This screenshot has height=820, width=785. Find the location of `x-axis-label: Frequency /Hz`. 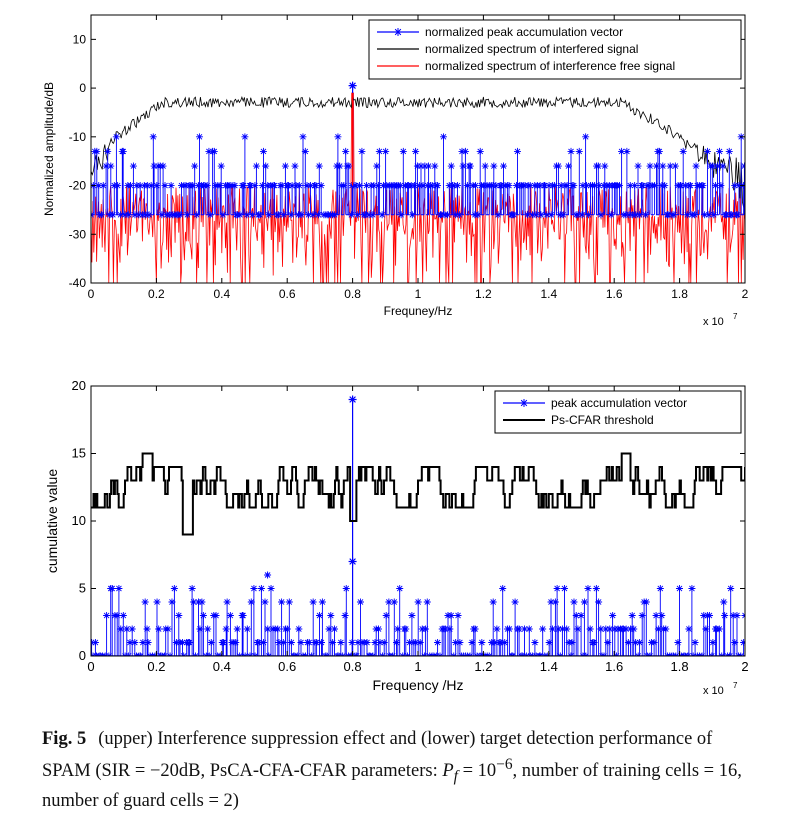

x-axis-label: Frequency /Hz is located at coordinates (417, 685).